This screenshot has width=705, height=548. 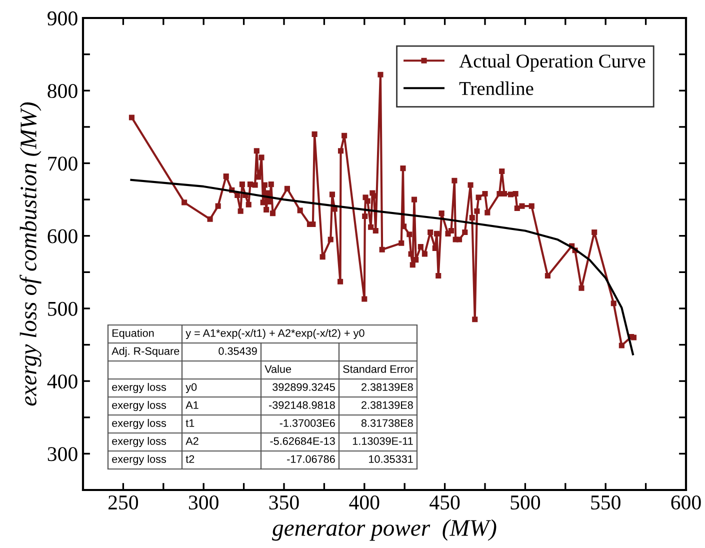 What do you see at coordinates (237, 351) in the screenshot?
I see `annotation: 0.35439` at bounding box center [237, 351].